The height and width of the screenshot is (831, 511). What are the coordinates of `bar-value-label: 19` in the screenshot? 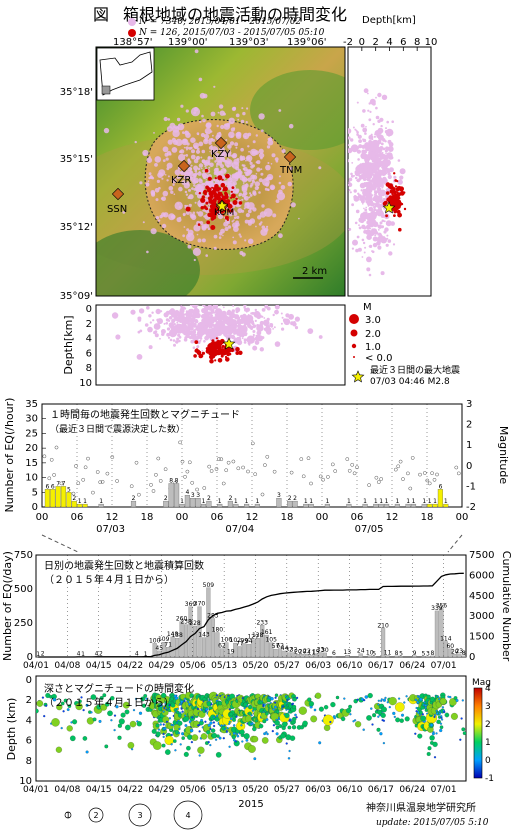 It's located at (316, 651).